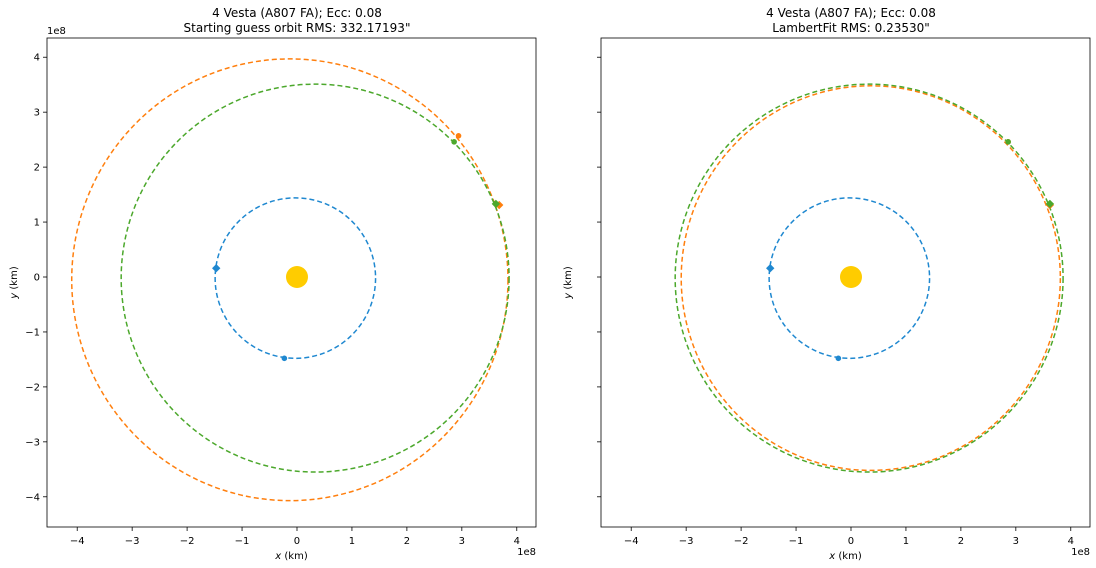  What do you see at coordinates (37, 113) in the screenshot?
I see `y-tick-label: 3` at bounding box center [37, 113].